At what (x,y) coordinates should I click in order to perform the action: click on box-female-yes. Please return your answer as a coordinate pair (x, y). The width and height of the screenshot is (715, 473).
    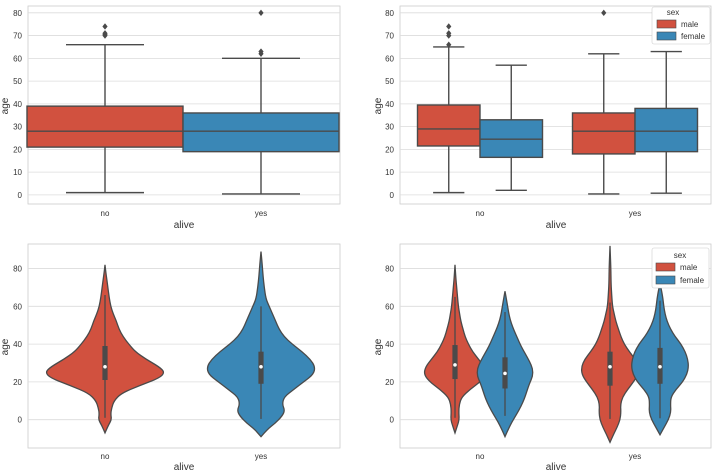
    Looking at the image, I should click on (666, 130).